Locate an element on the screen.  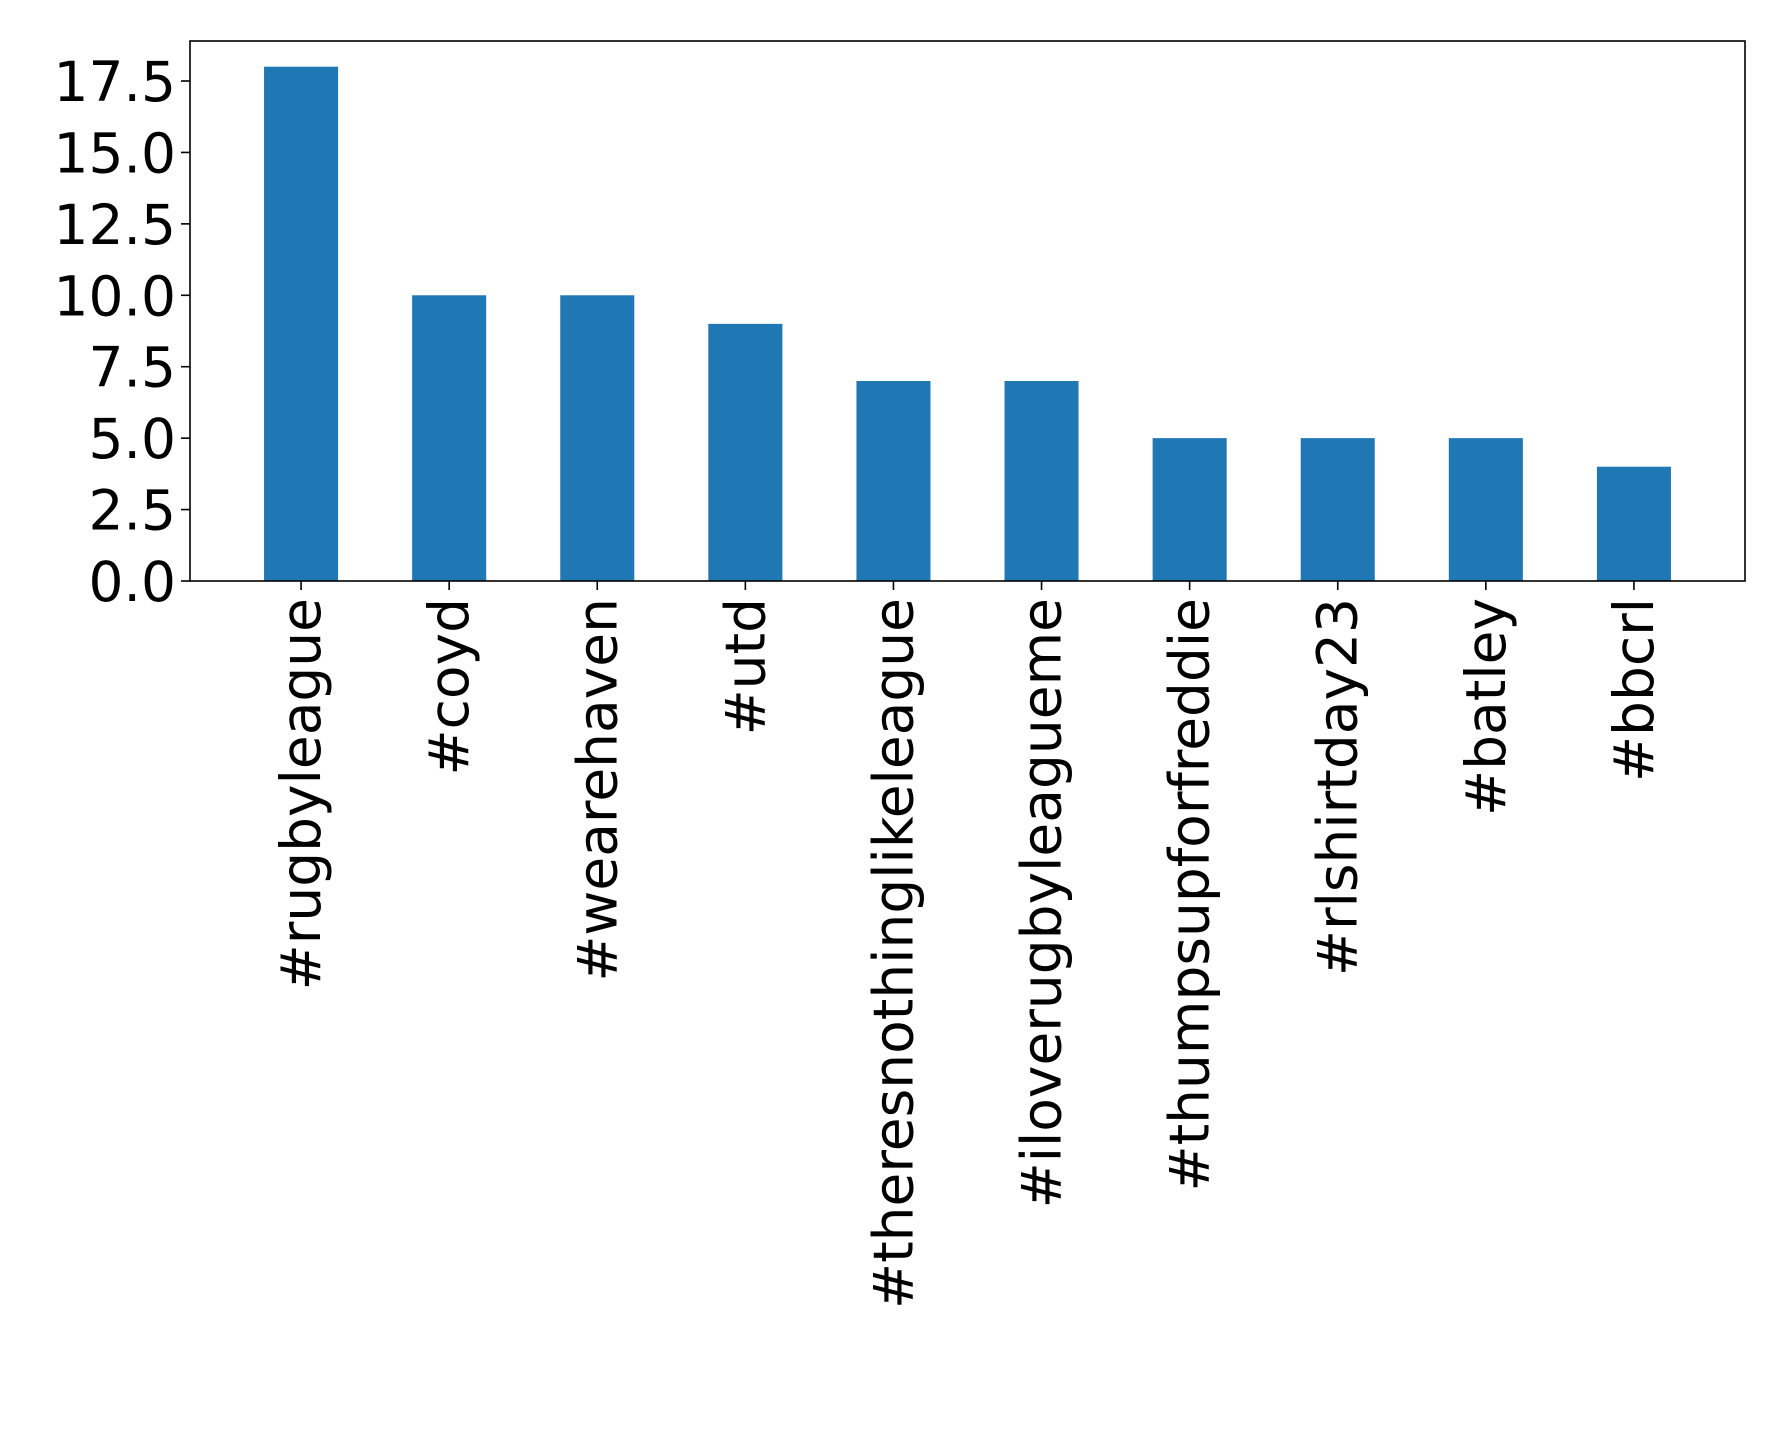
y-tick-label: 17.5 is located at coordinates (115, 82).